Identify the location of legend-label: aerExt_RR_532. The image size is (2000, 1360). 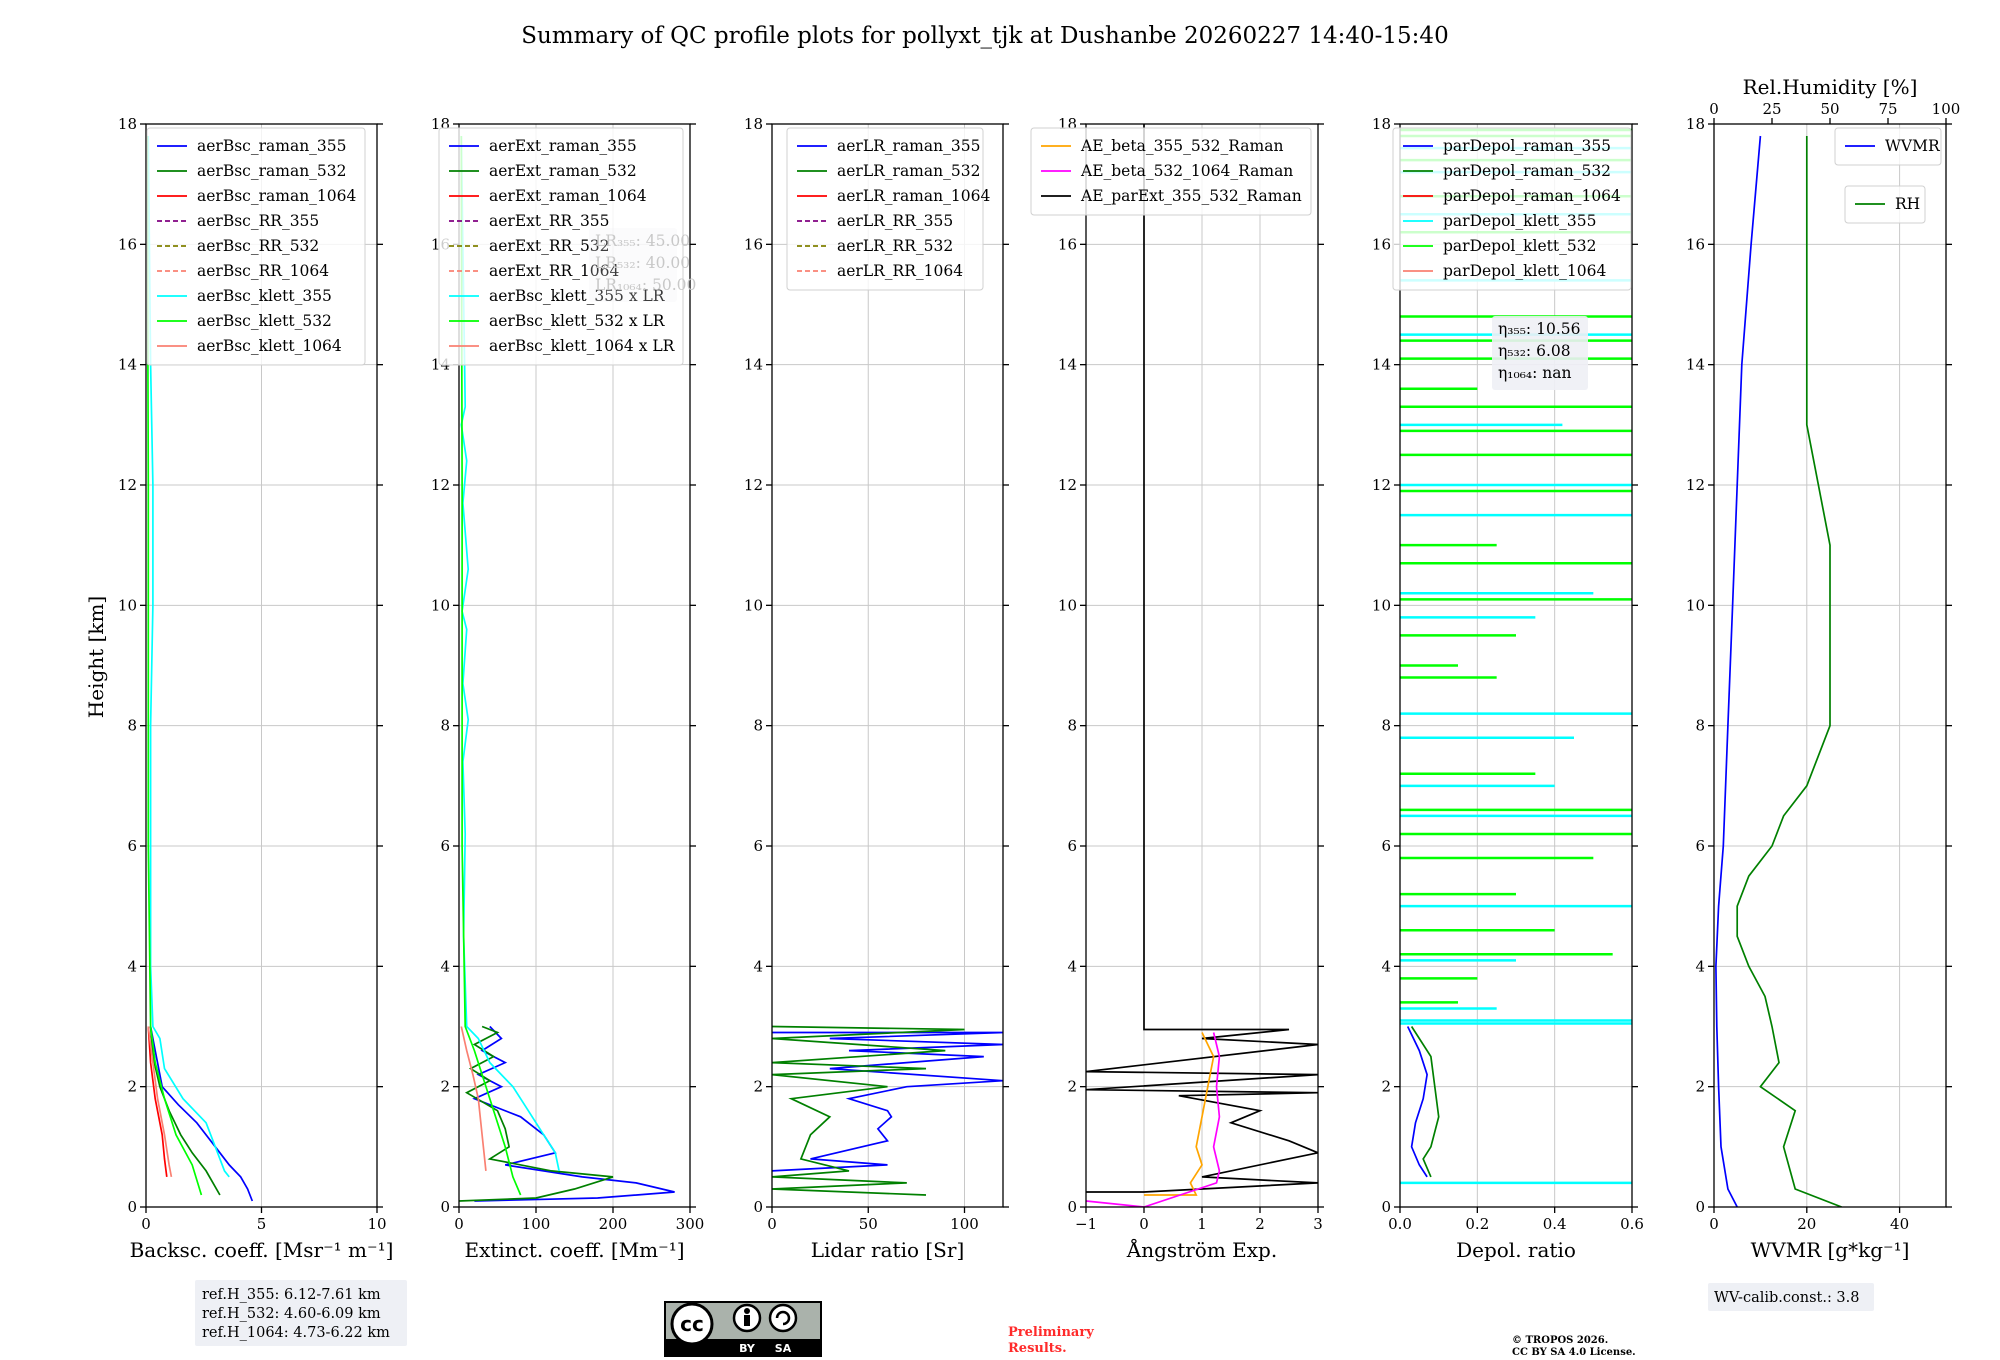
(549, 246).